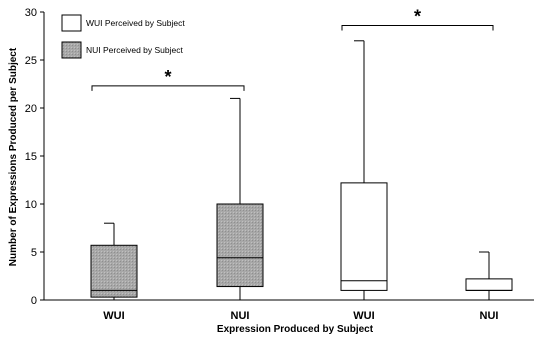 This screenshot has height=339, width=548. Describe the element at coordinates (295, 329) in the screenshot. I see `x-axis-title: Expression Produced by Subject` at that location.